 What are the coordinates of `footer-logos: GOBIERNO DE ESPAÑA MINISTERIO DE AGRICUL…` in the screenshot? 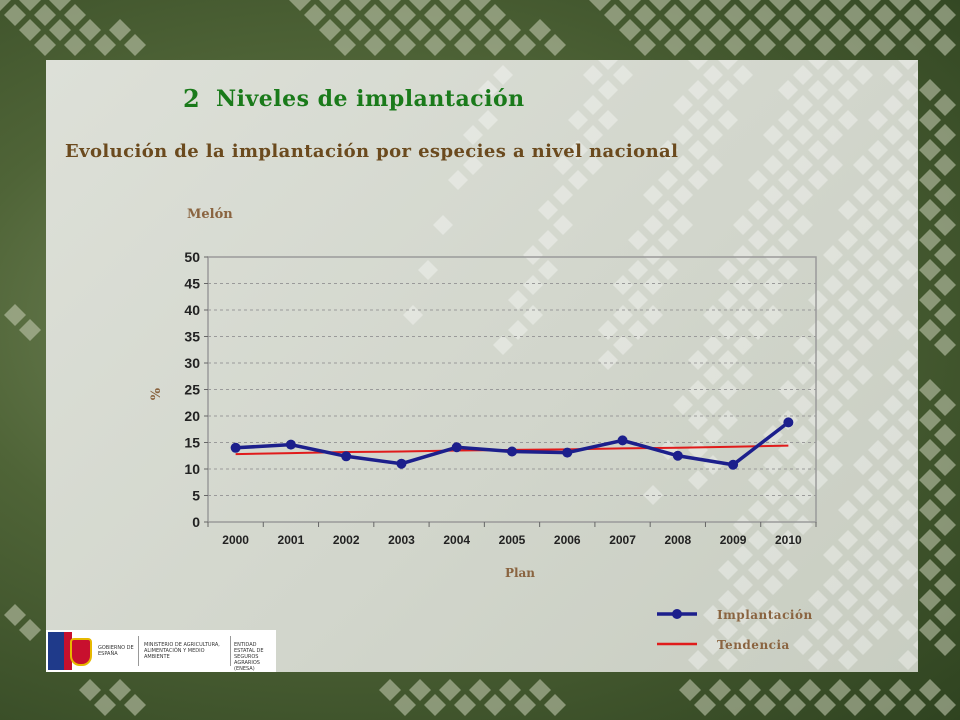 It's located at (161, 651).